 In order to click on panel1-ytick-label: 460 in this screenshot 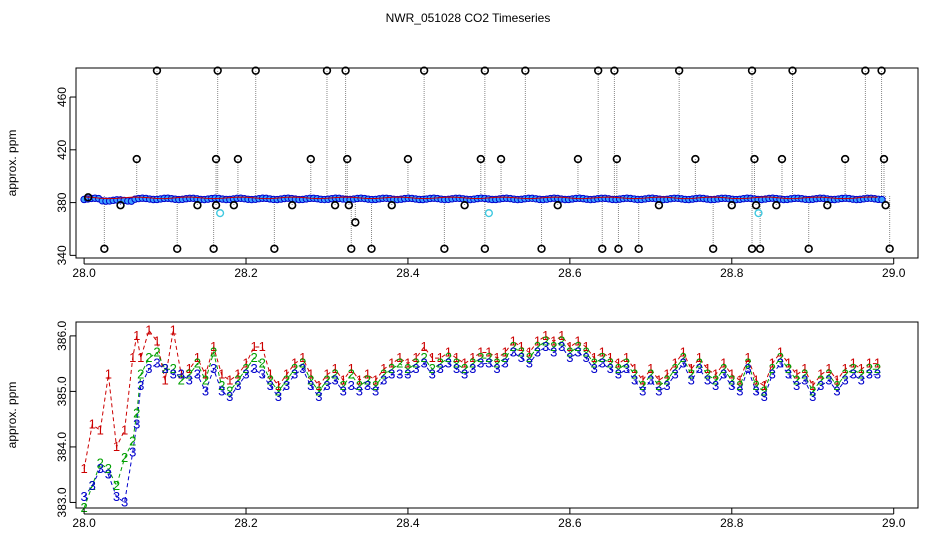, I will do `click(62, 97)`.